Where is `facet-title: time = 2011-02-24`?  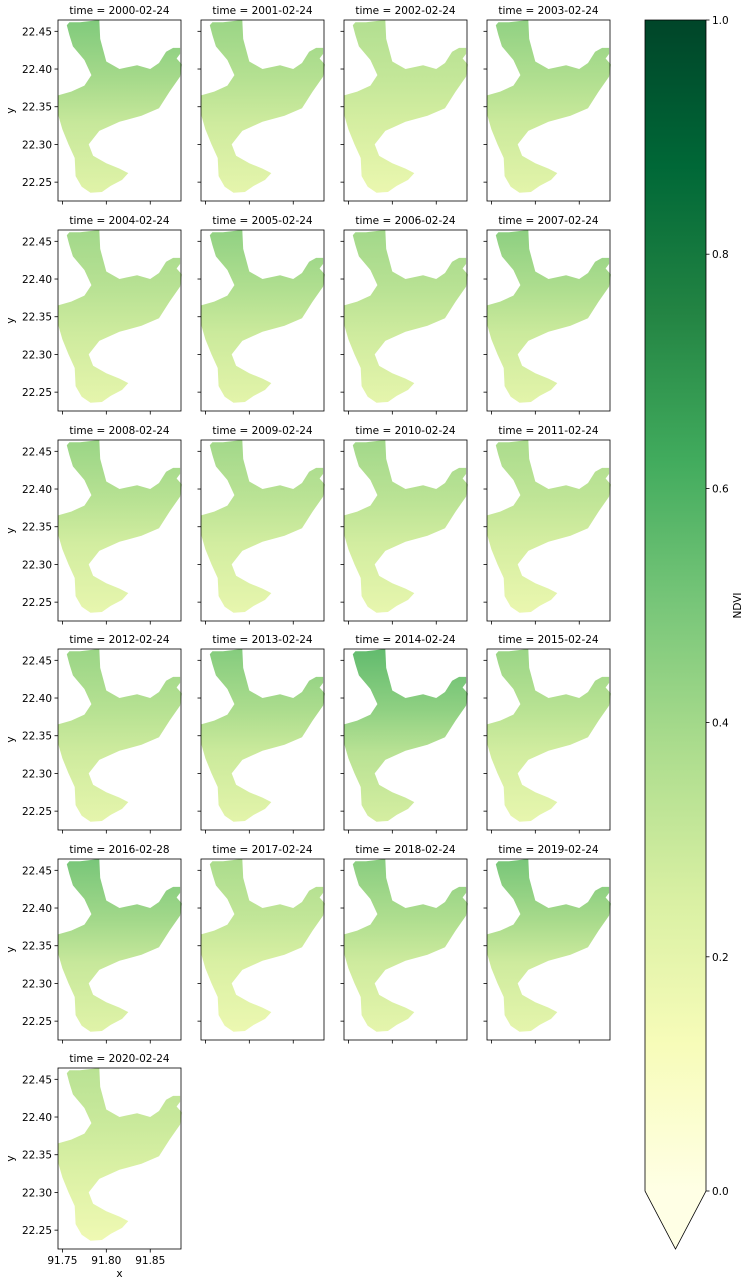
facet-title: time = 2011-02-24 is located at coordinates (548, 431).